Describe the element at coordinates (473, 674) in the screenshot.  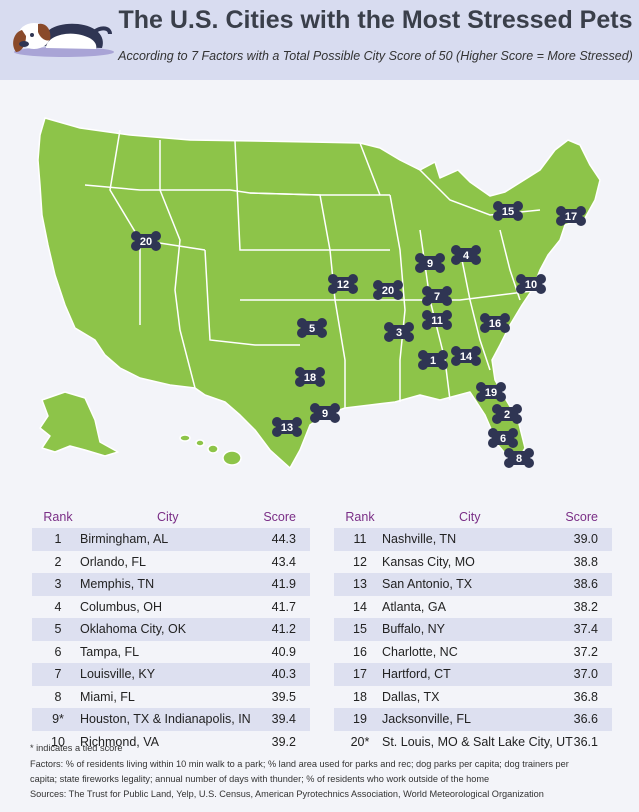
I see `table-row: 17 Hartford, CT 37.0` at that location.